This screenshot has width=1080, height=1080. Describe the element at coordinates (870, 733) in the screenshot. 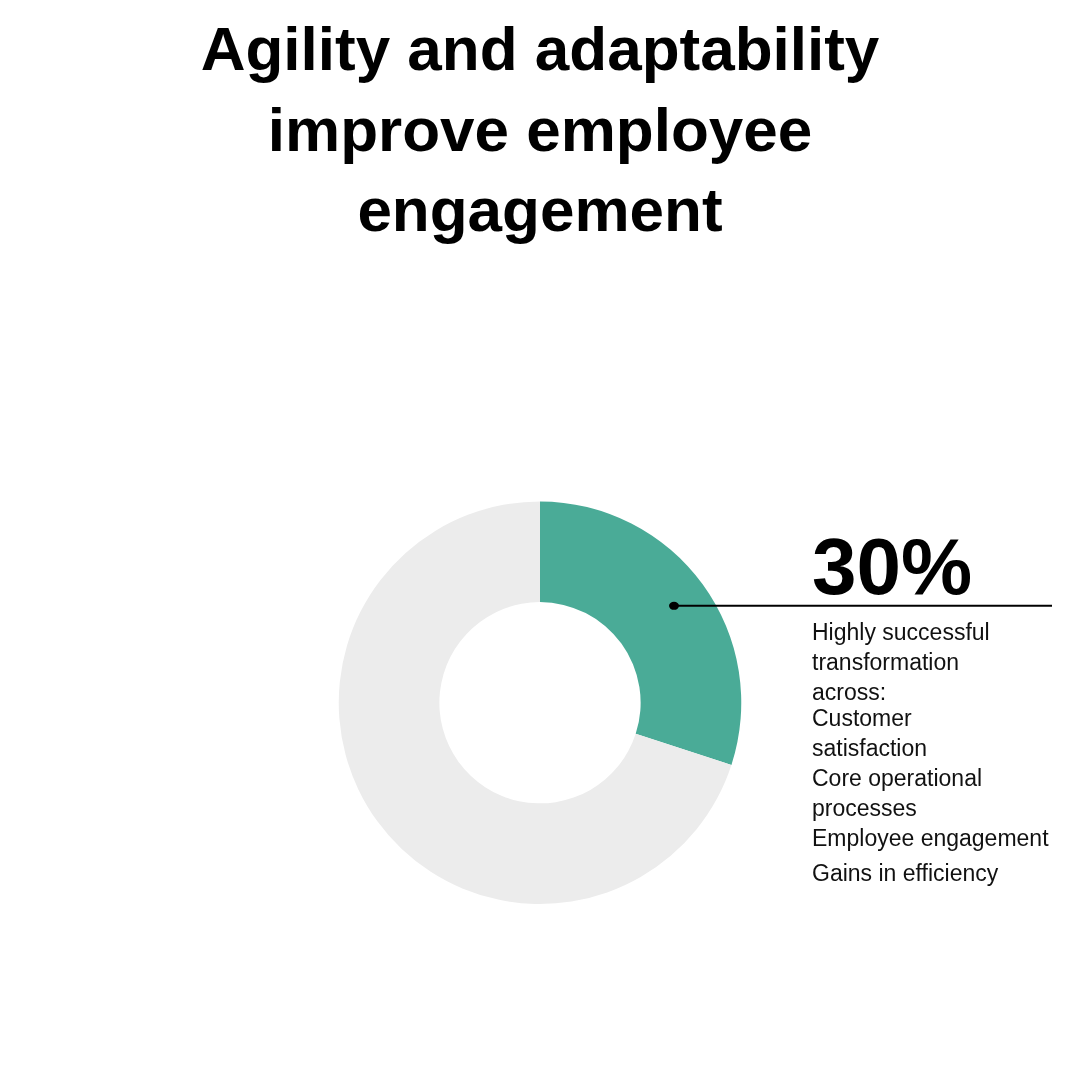

I see `text: Customer satisfaction` at that location.